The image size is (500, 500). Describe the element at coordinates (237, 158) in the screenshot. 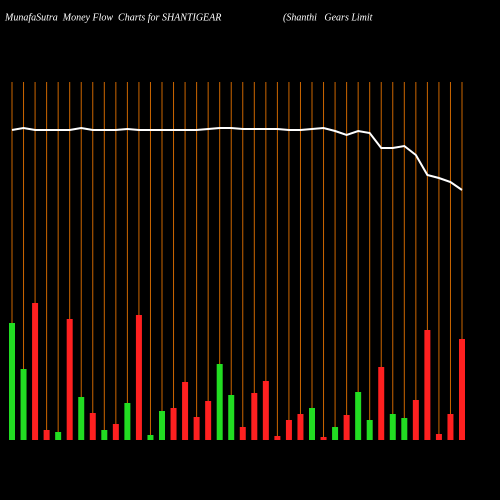

I see `line` at that location.